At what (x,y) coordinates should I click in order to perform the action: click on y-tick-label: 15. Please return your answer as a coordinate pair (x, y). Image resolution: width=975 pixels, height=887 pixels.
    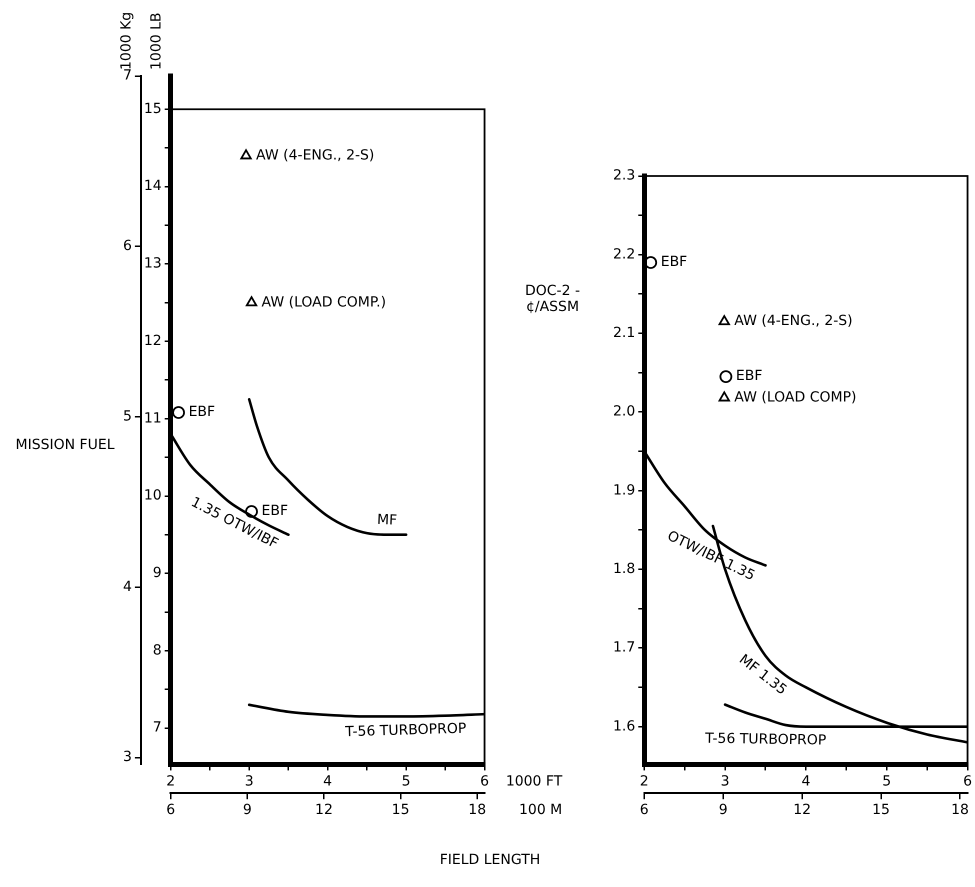
    Looking at the image, I should click on (153, 108).